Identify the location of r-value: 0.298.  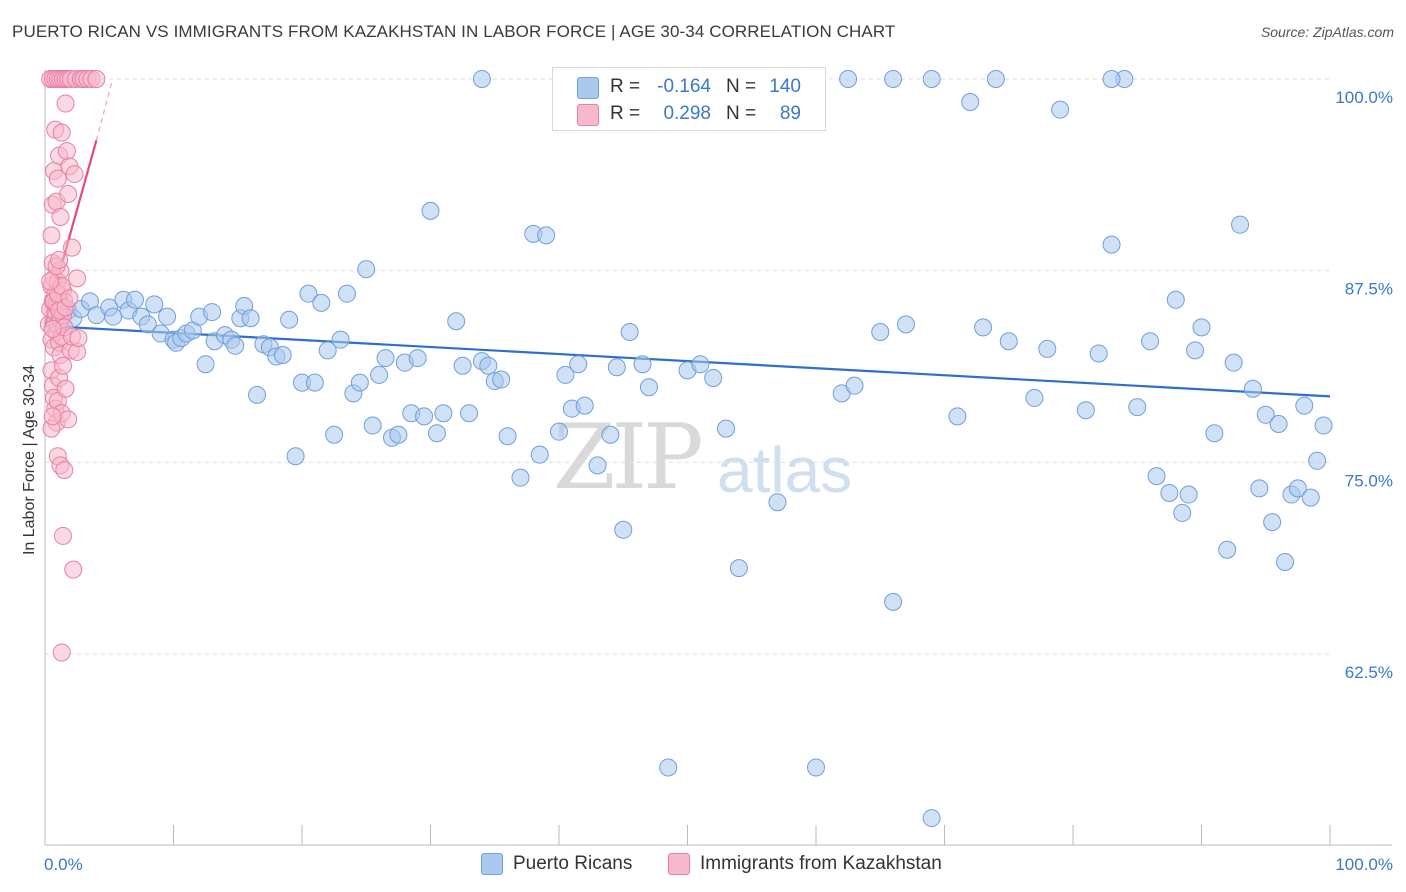
(687, 113).